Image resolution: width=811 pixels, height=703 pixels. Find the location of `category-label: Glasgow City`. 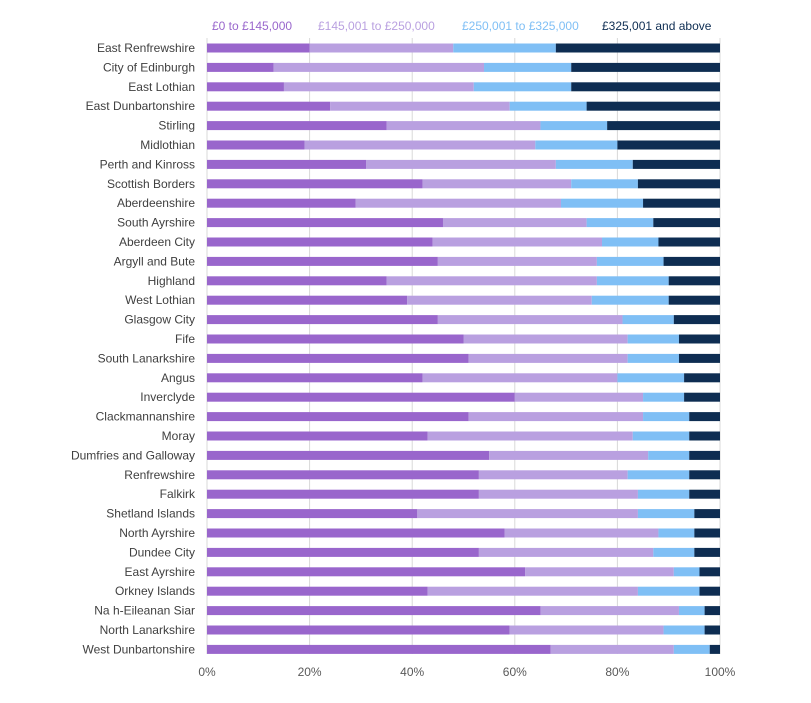

category-label: Glasgow City is located at coordinates (159, 320).